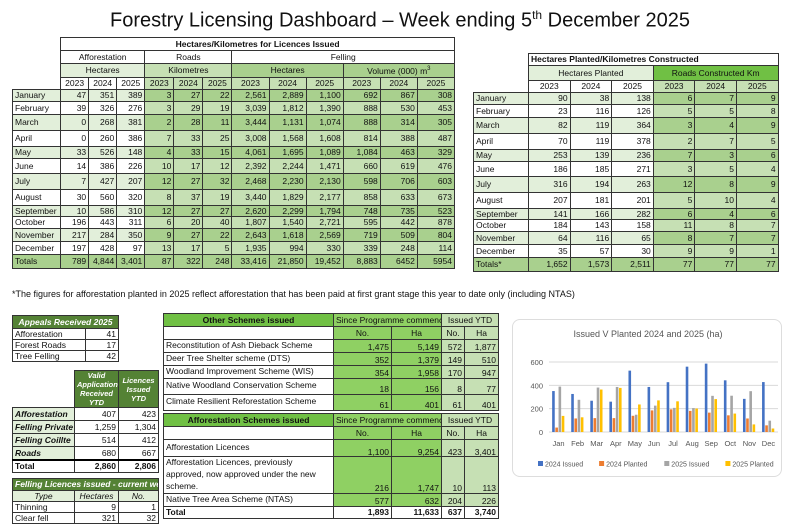 The height and width of the screenshot is (532, 800). I want to click on table-heading: Felling Licences issued - current week, so click(85, 484).